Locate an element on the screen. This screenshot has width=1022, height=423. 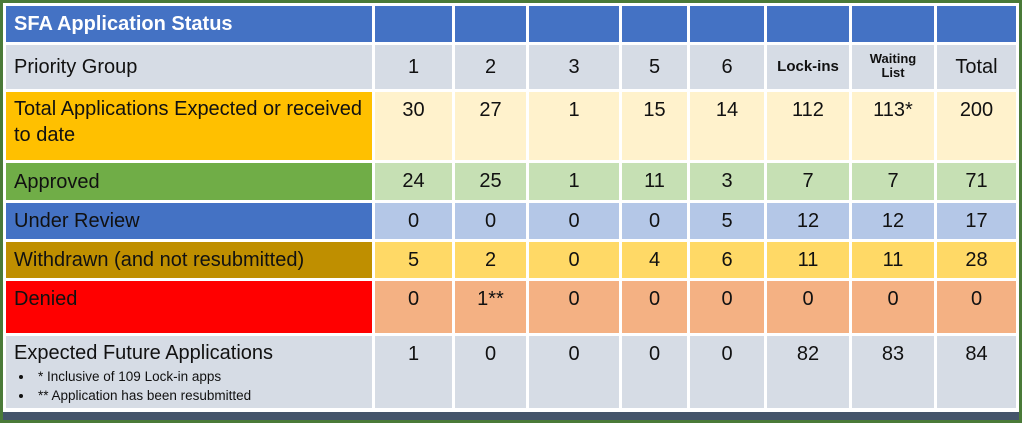
value-cell: 113* is located at coordinates (893, 126).